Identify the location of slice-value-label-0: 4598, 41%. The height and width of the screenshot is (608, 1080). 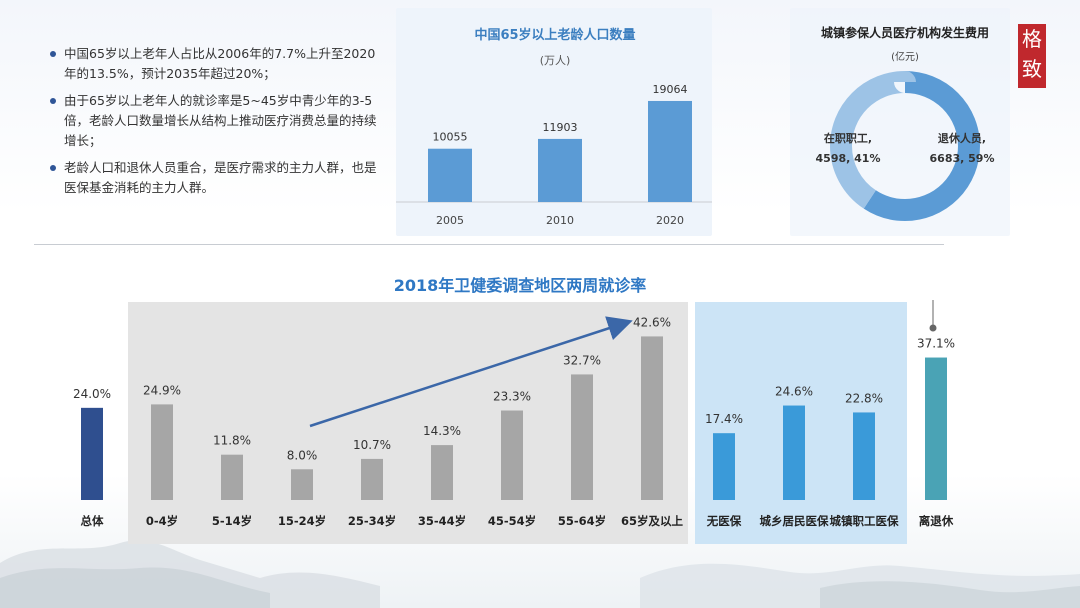
(848, 158).